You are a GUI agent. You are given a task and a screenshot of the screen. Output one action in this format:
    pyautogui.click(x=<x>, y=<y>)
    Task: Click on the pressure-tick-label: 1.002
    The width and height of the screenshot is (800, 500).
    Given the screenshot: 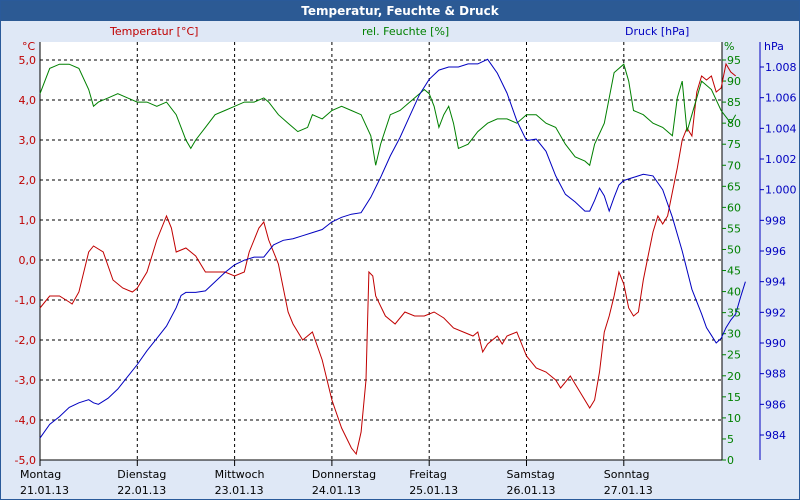 What is the action you would take?
    pyautogui.click(x=781, y=159)
    